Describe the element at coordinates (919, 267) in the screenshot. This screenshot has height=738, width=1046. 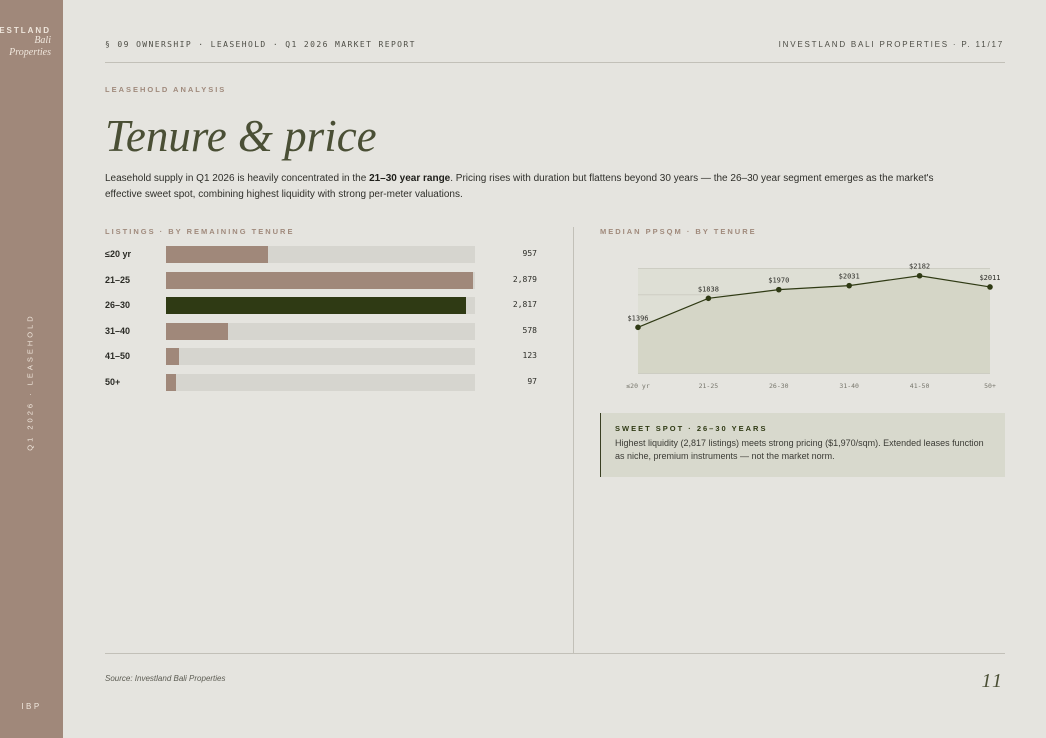
I see `data-label: $2182` at that location.